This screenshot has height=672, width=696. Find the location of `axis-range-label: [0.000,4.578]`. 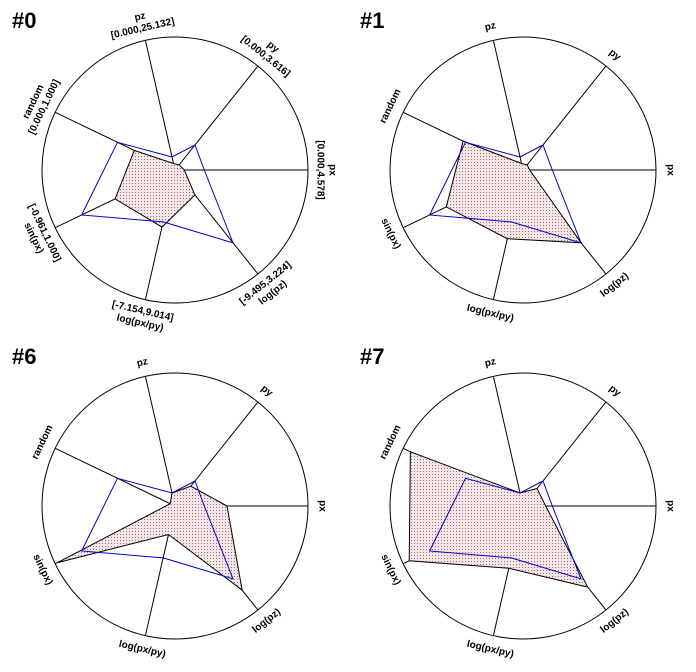

axis-range-label: [0.000,4.578] is located at coordinates (319, 170).